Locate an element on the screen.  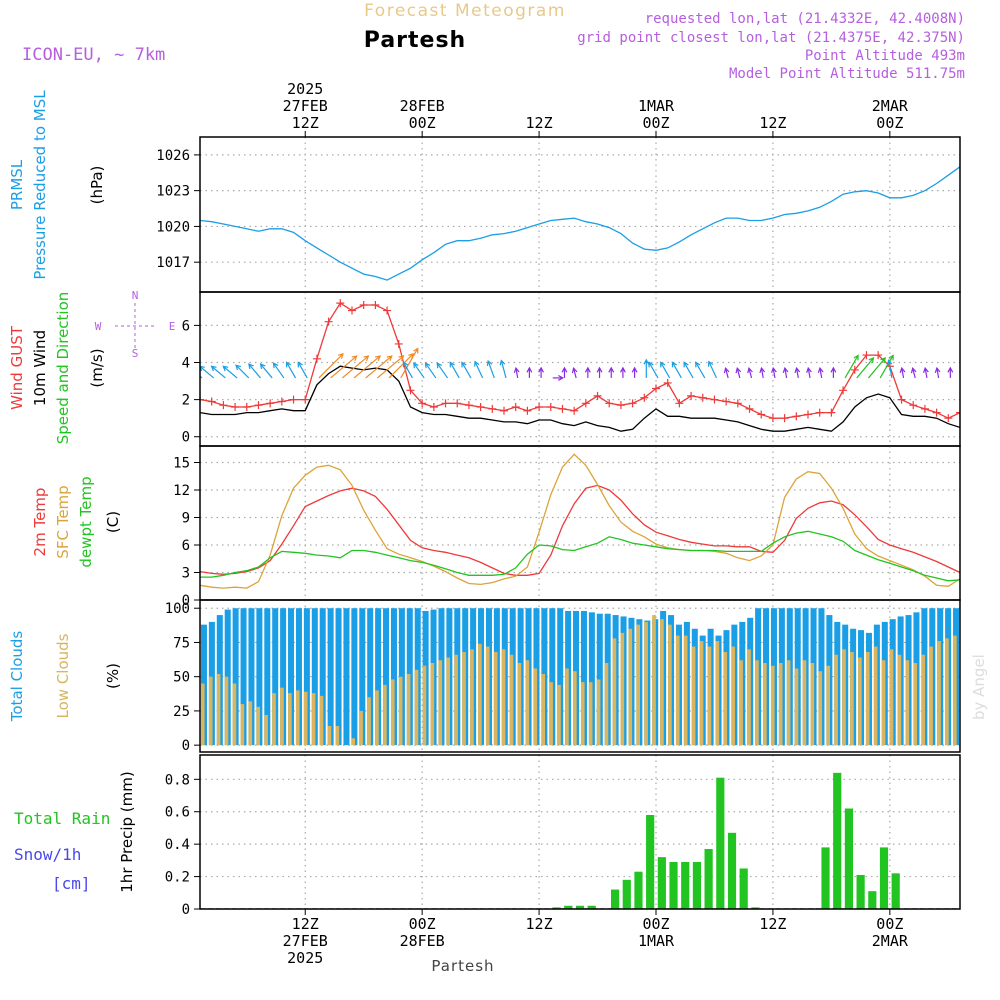
y-tick-label: 1020 is located at coordinates (173, 227).